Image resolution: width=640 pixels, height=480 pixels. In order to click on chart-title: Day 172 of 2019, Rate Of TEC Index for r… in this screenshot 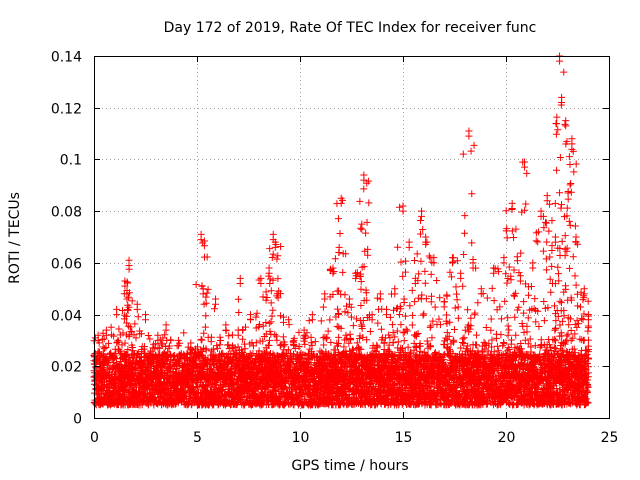, I will do `click(350, 28)`.